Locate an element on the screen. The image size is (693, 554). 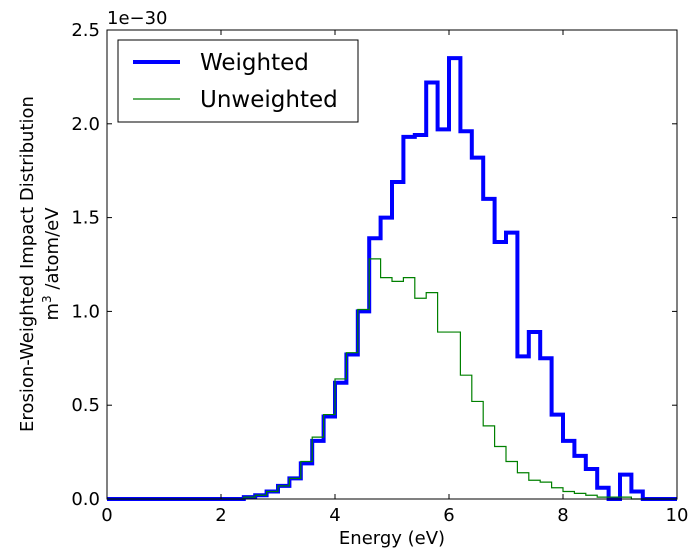
y-axis-label-line2: m3 /atom/eV is located at coordinates (51, 264).